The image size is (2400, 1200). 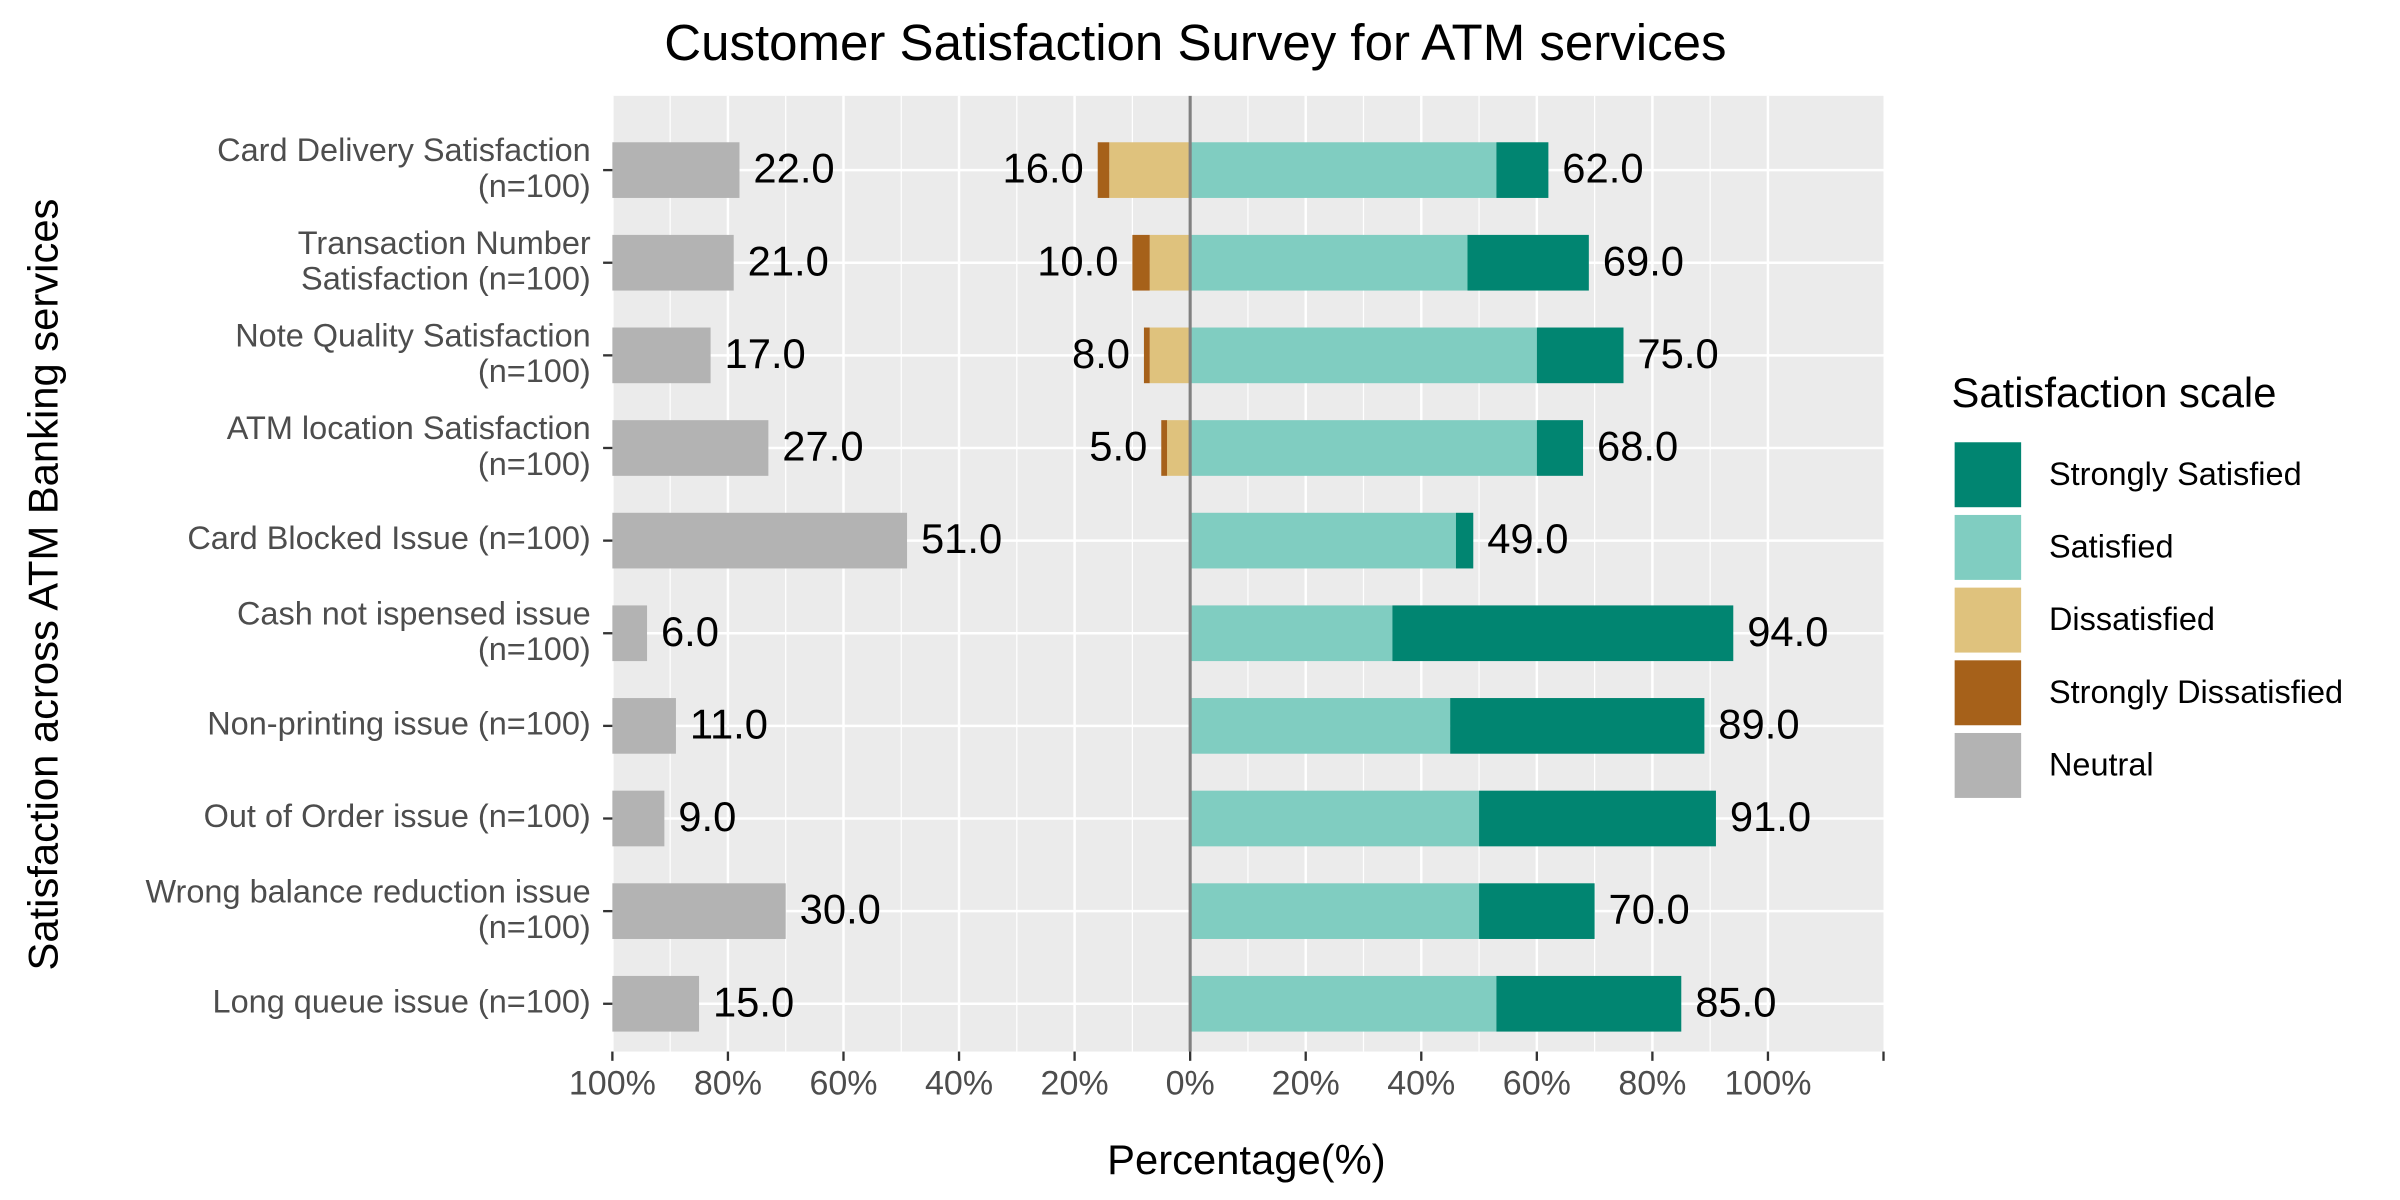 I want to click on y-tick-label: Card Blocked Issue (n=100), so click(x=388, y=538).